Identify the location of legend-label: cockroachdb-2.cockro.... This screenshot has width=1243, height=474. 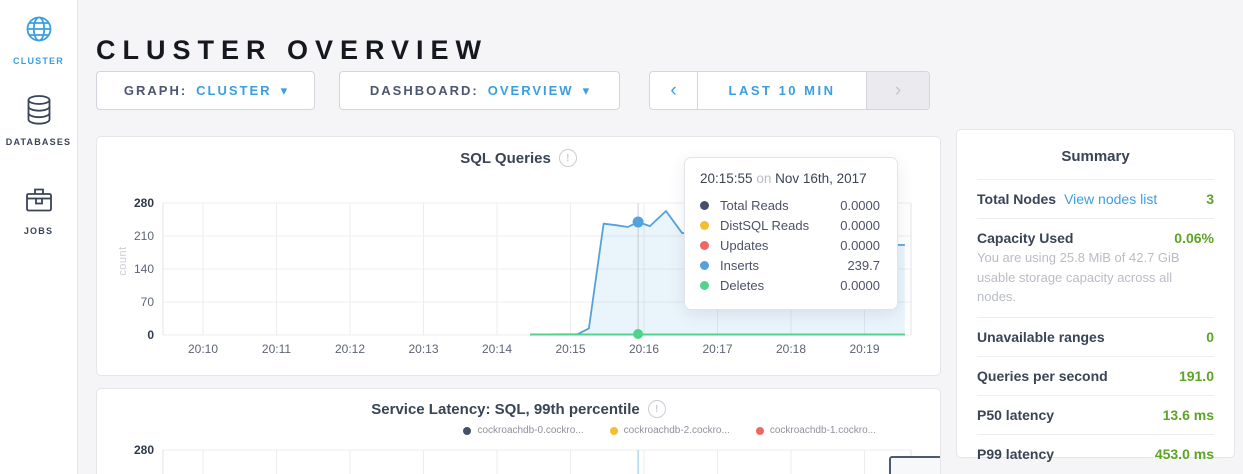
(676, 430).